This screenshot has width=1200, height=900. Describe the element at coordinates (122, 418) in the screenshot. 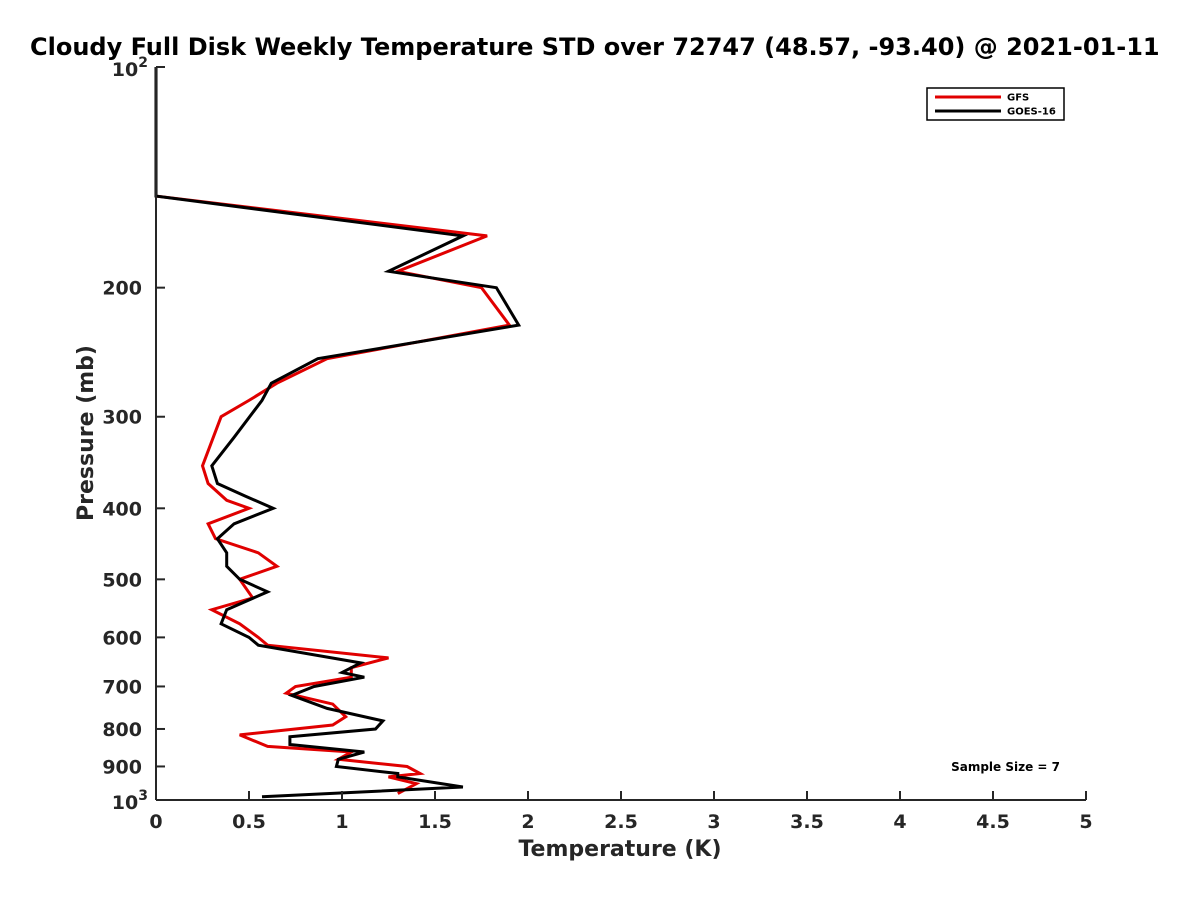

I see `y-tick-label: 300` at that location.